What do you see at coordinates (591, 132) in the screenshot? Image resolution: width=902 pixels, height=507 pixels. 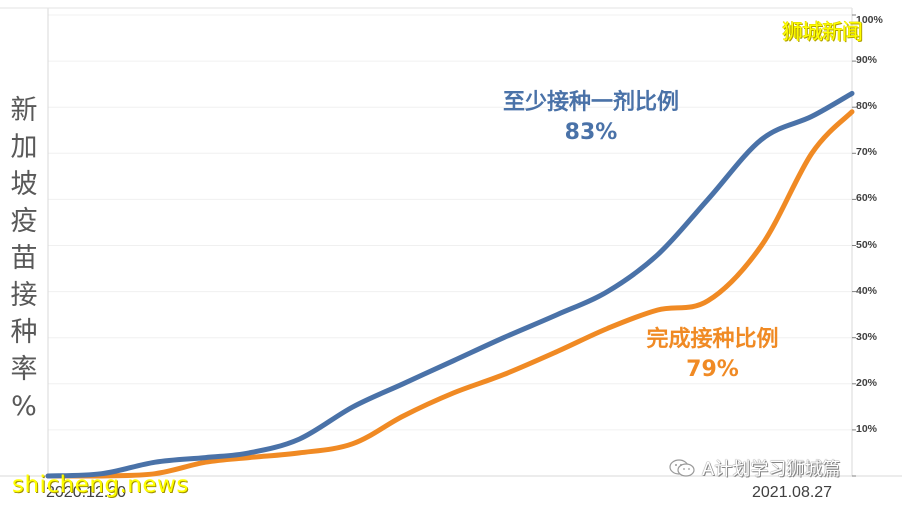 I see `first-dose-percent: 83%` at bounding box center [591, 132].